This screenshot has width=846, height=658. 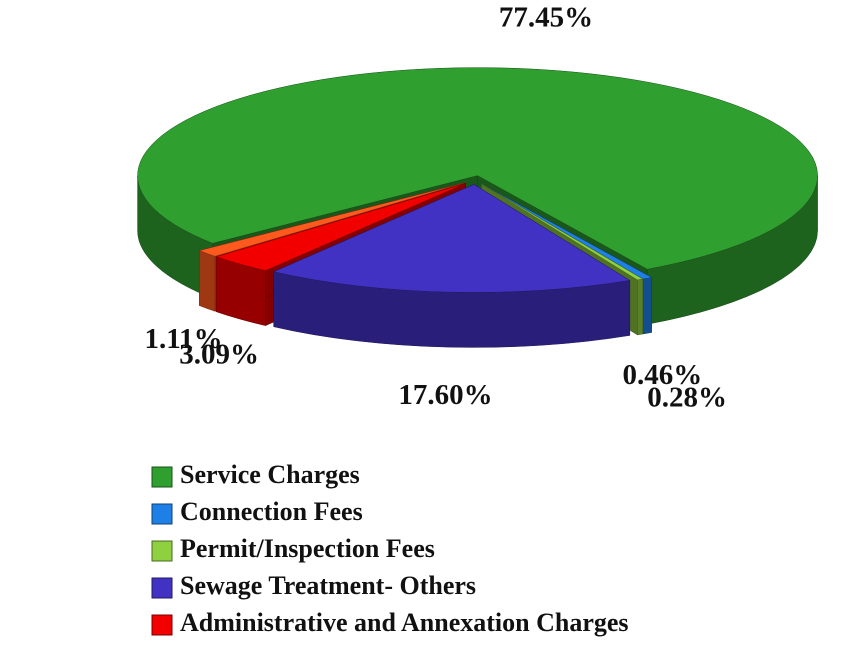 I want to click on legend-label: Permit/Inspection Fees, so click(x=307, y=548).